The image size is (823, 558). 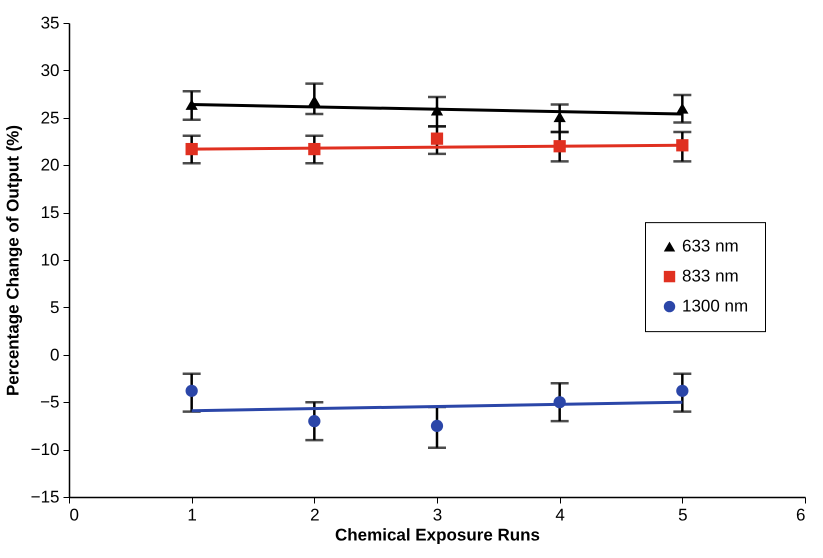 What do you see at coordinates (45, 497) in the screenshot?
I see `y-tick-label: −15` at bounding box center [45, 497].